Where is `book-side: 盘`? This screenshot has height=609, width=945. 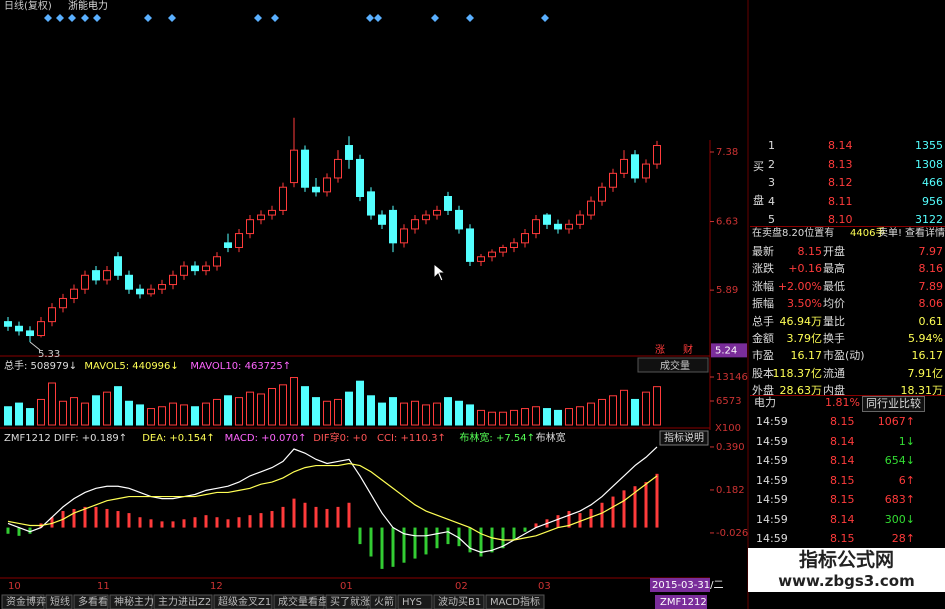
book-side: 盘 is located at coordinates (758, 200).